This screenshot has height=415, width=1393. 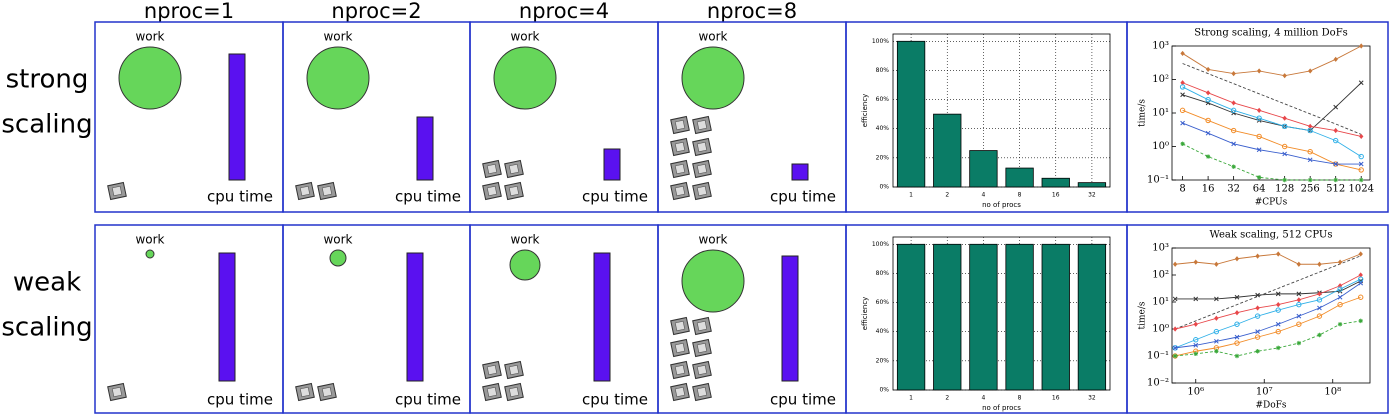 What do you see at coordinates (880, 244) in the screenshot?
I see `y-tick-label: 100%` at bounding box center [880, 244].